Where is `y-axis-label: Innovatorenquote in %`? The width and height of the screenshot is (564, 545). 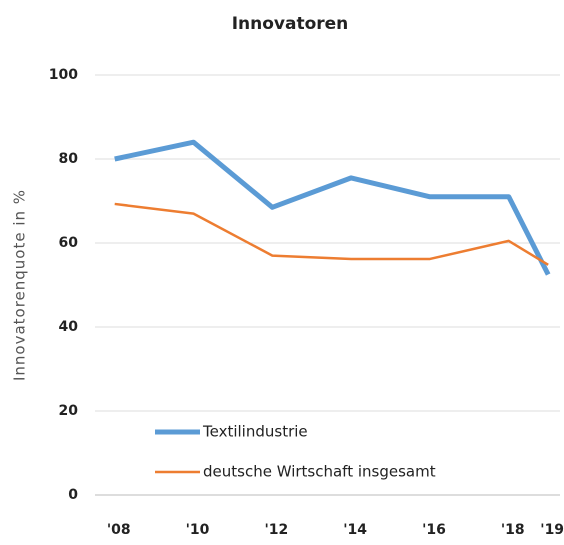
y-axis-label: Innovatorenquote in % is located at coordinates (20, 285).